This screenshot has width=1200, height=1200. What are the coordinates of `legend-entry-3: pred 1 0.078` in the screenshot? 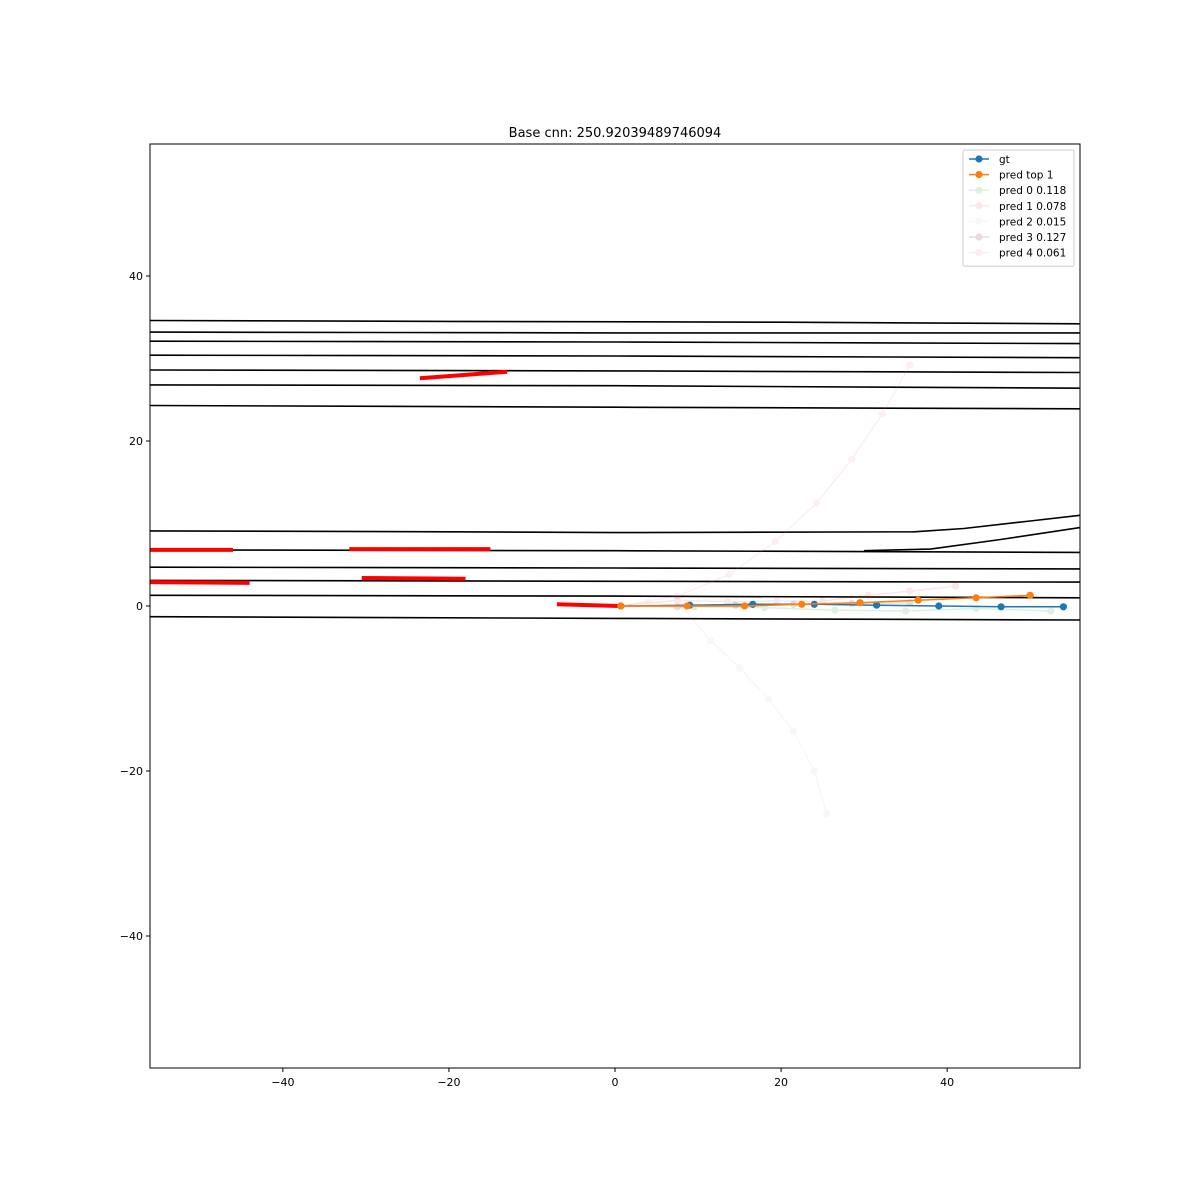 It's located at (1017, 207).